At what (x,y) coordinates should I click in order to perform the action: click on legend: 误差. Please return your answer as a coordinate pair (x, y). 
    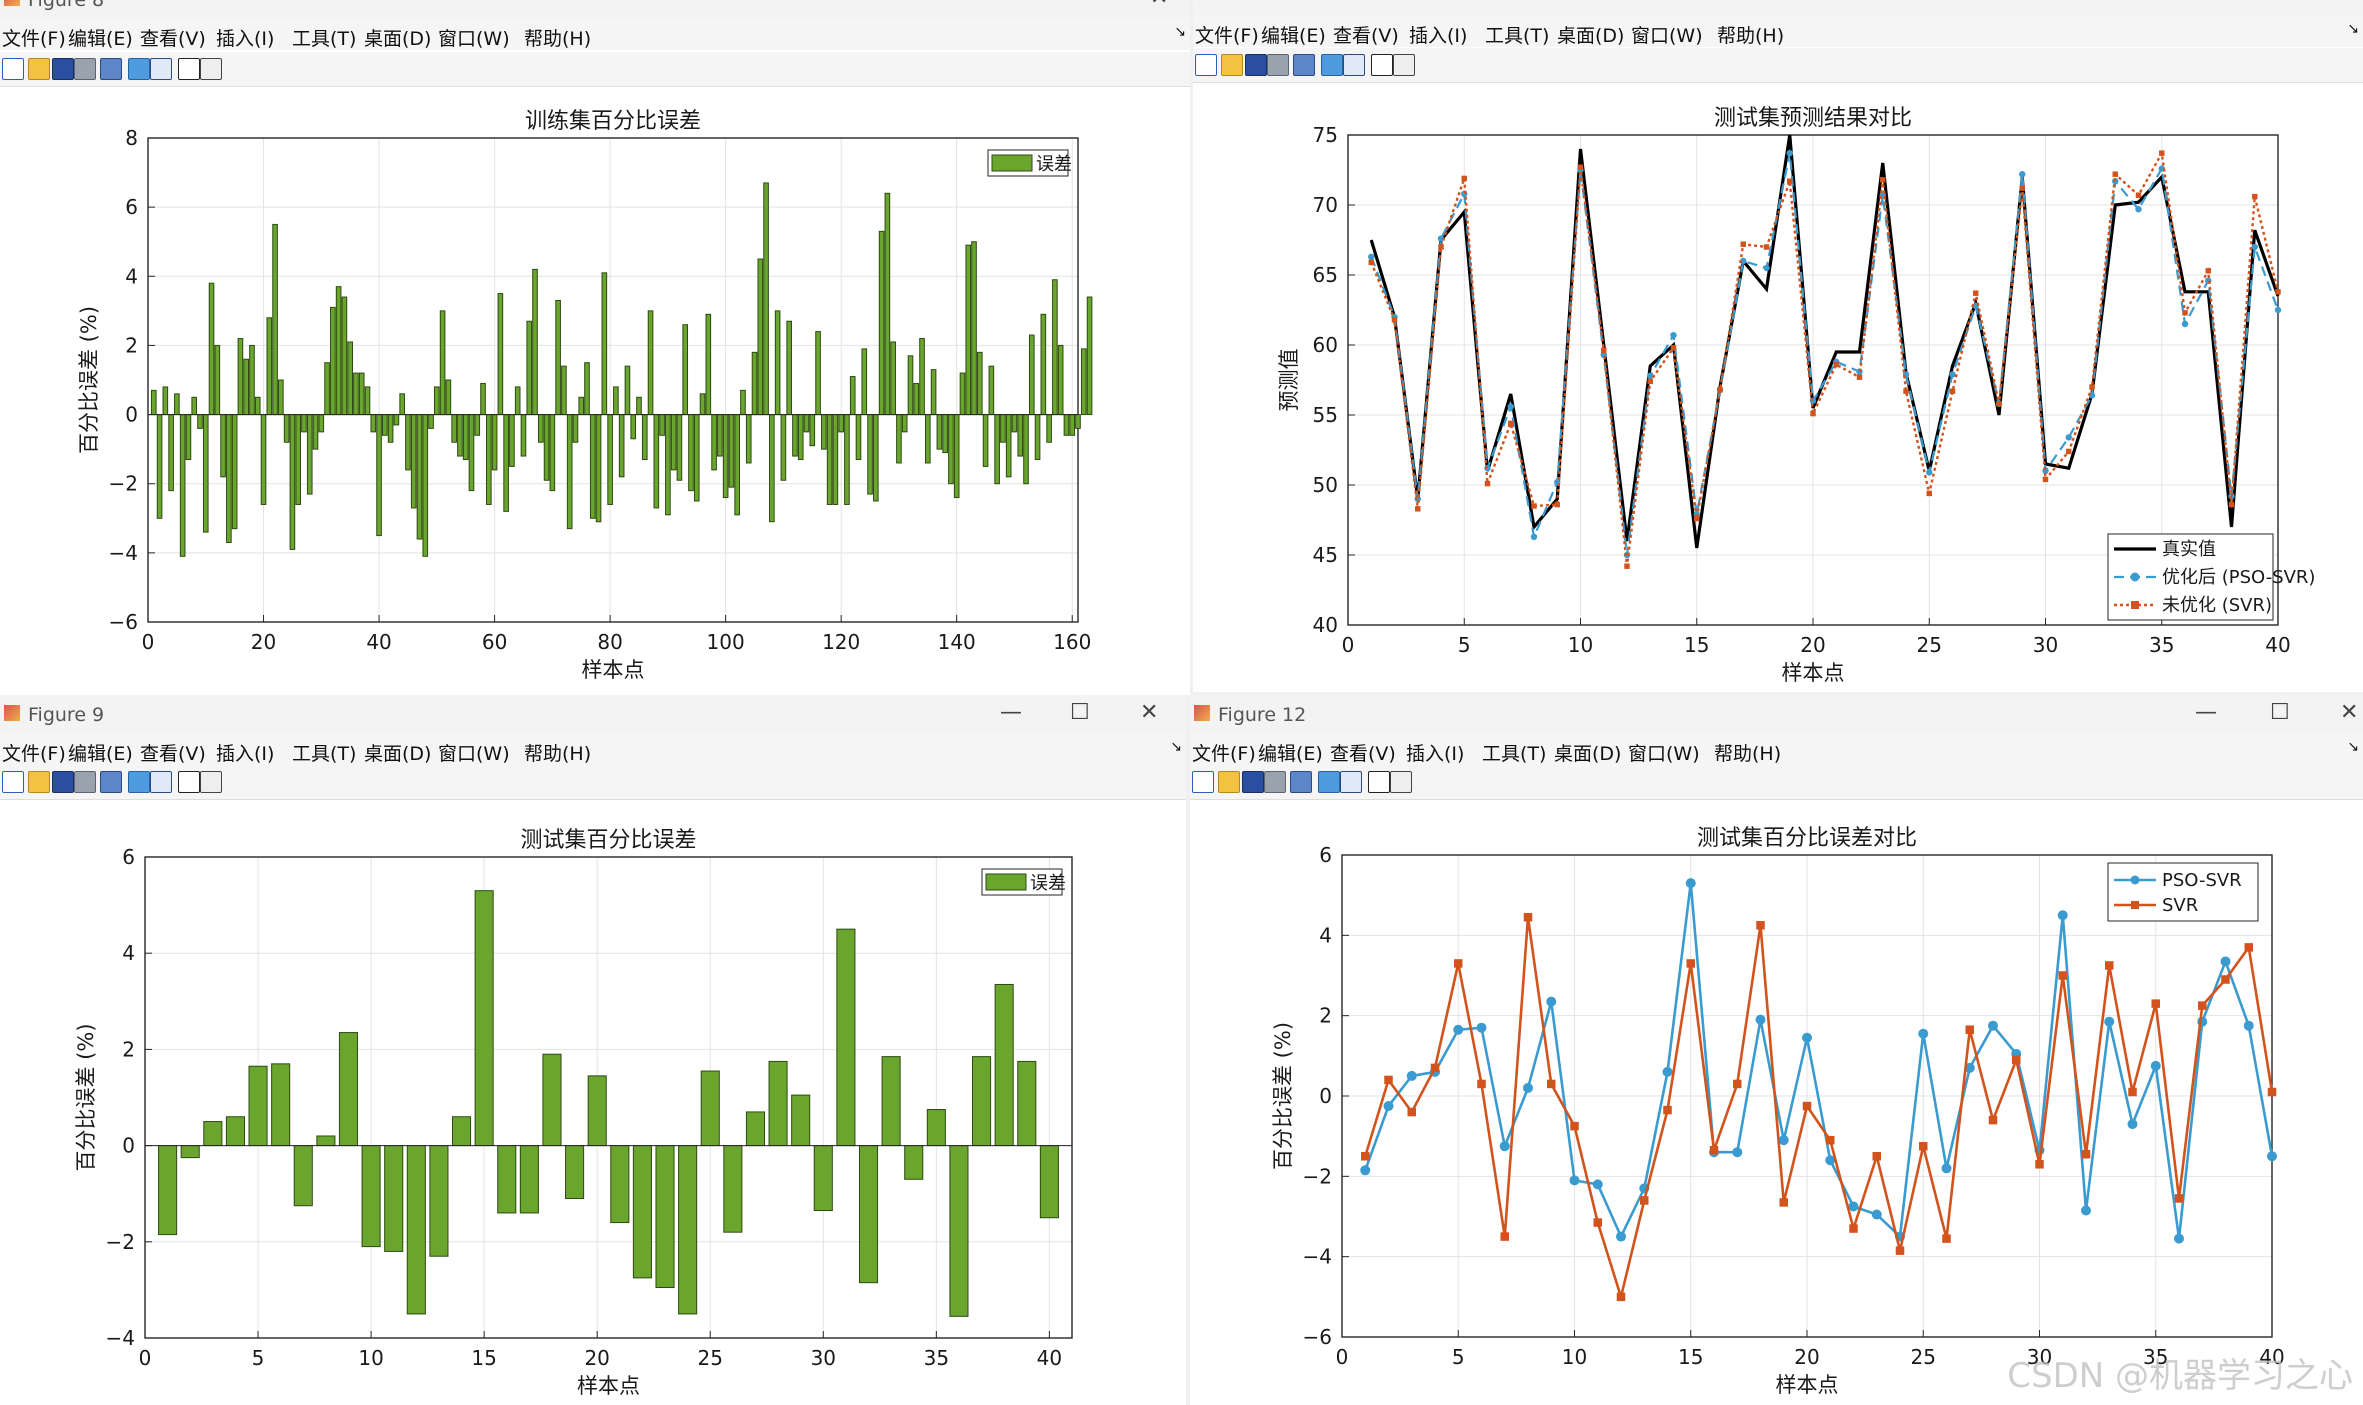
    Looking at the image, I should click on (1023, 882).